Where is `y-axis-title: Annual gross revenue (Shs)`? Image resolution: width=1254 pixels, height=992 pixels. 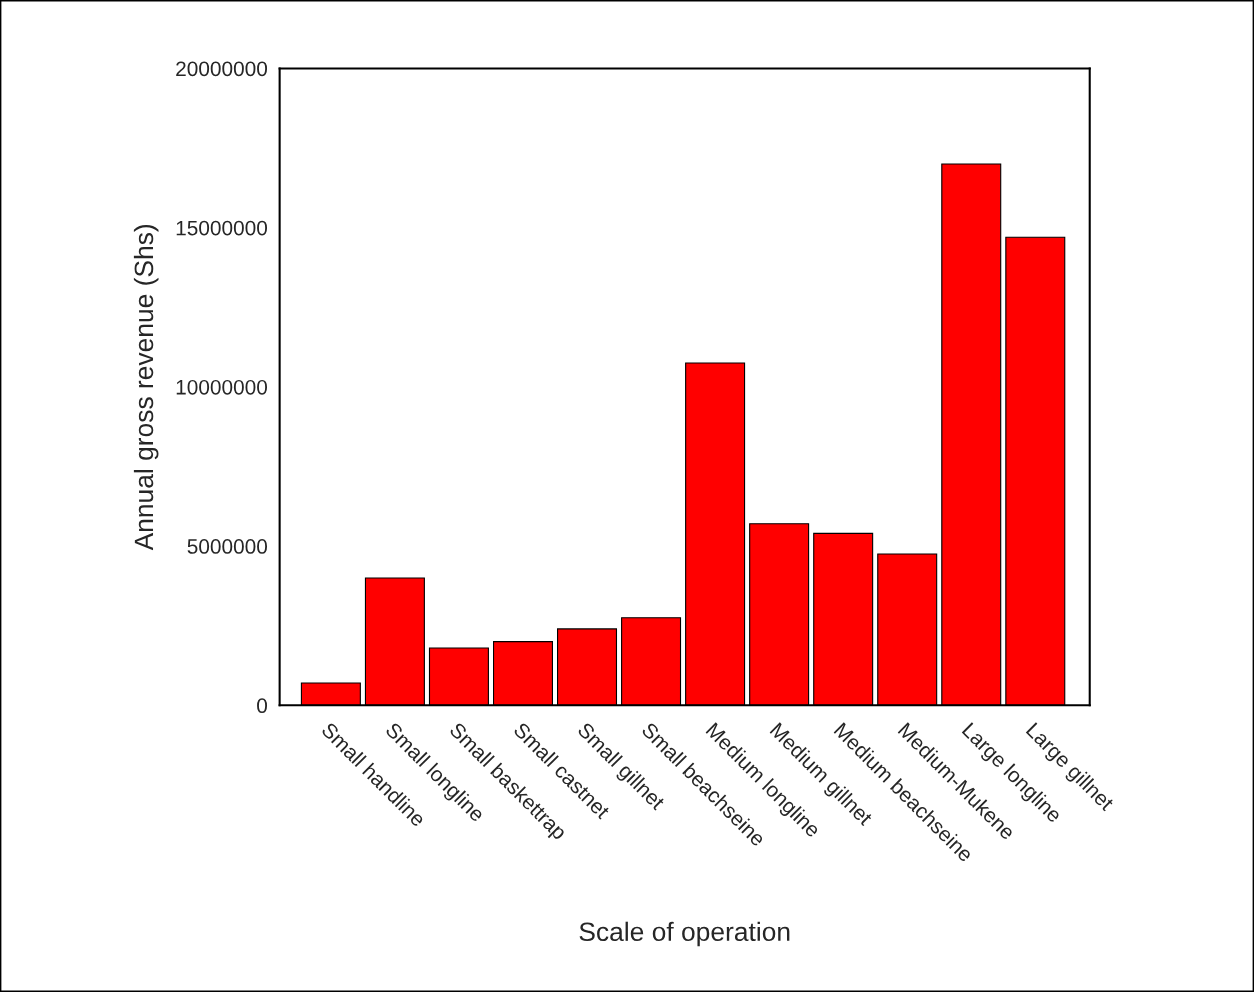 y-axis-title: Annual gross revenue (Shs) is located at coordinates (146, 387).